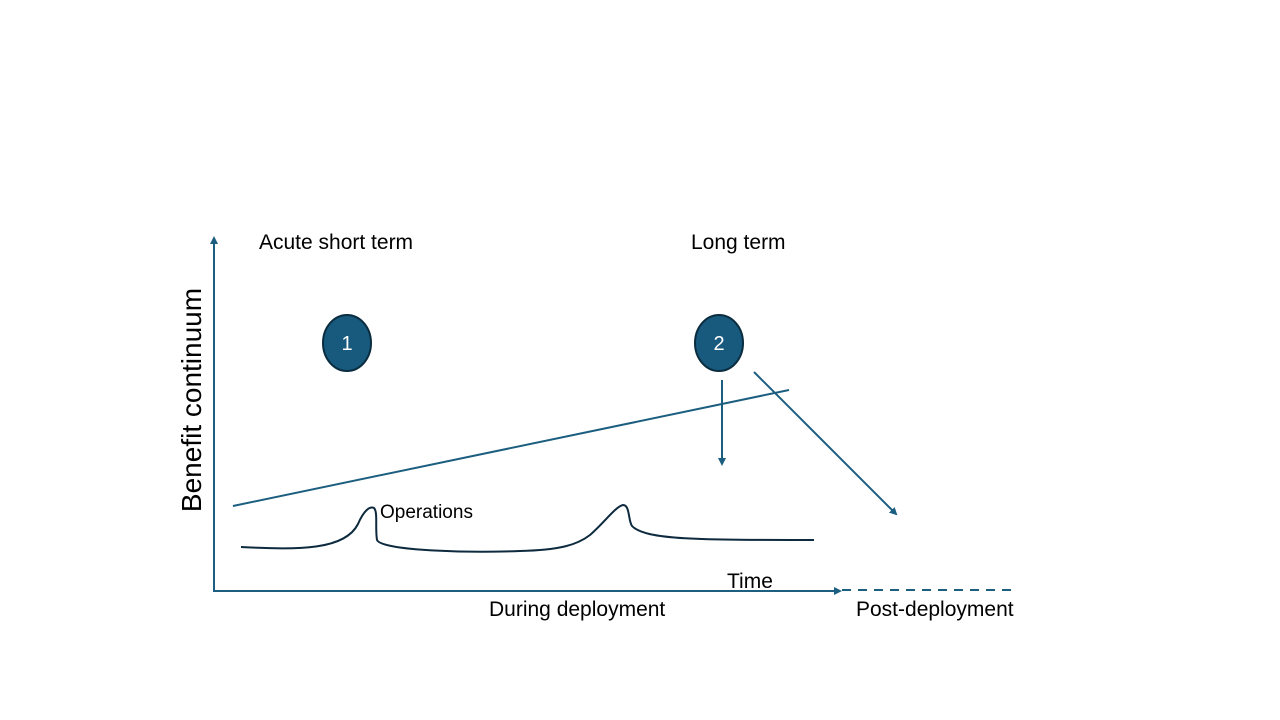 This screenshot has height=720, width=1280. Describe the element at coordinates (750, 581) in the screenshot. I see `x-axis-label: Time` at that location.